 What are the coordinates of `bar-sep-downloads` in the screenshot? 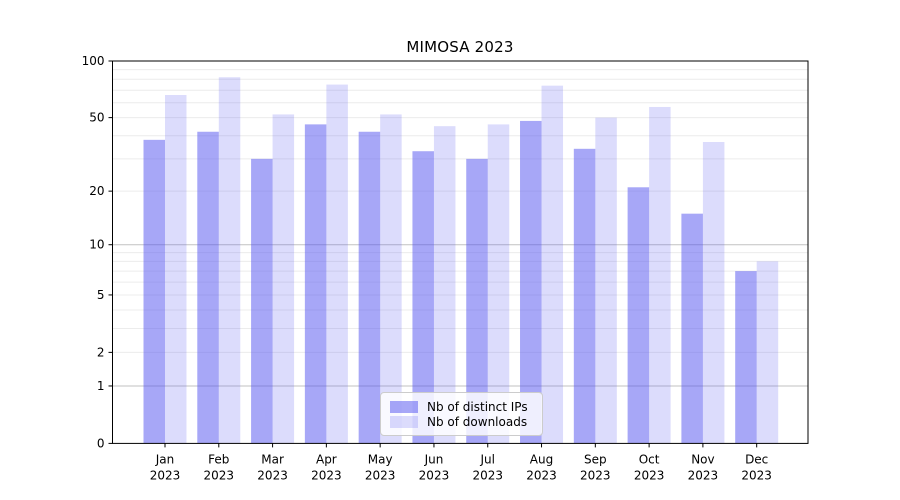 It's located at (606, 280).